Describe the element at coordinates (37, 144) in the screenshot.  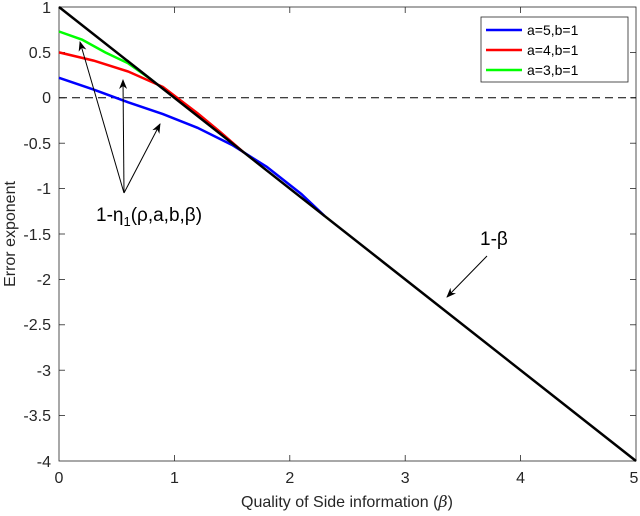
I see `y-tick-label: -0.5` at that location.